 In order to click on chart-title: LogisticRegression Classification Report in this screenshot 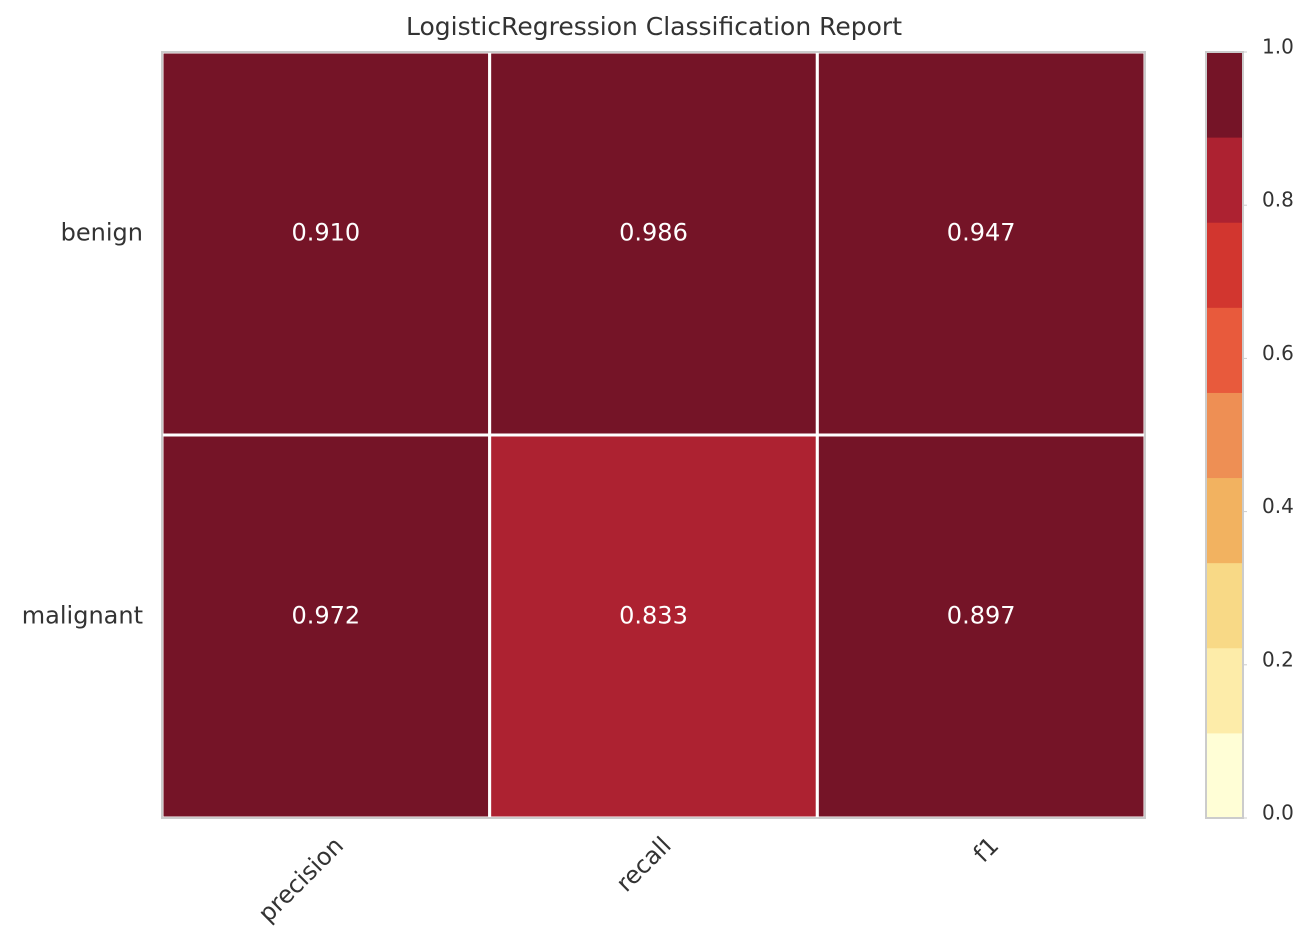, I will do `click(654, 26)`.